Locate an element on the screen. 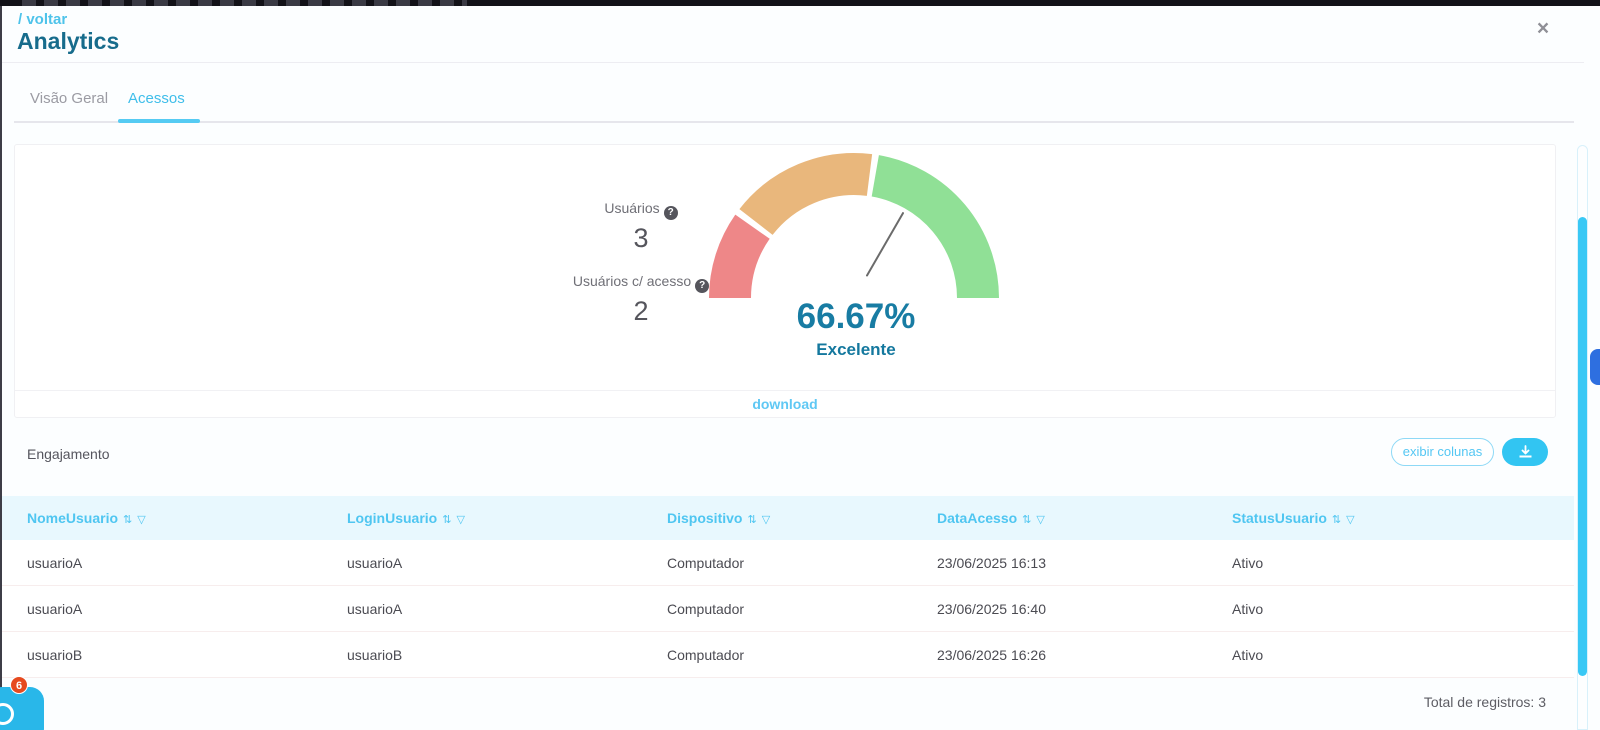 The image size is (1600, 730). background-page-fragment is located at coordinates (800, 3).